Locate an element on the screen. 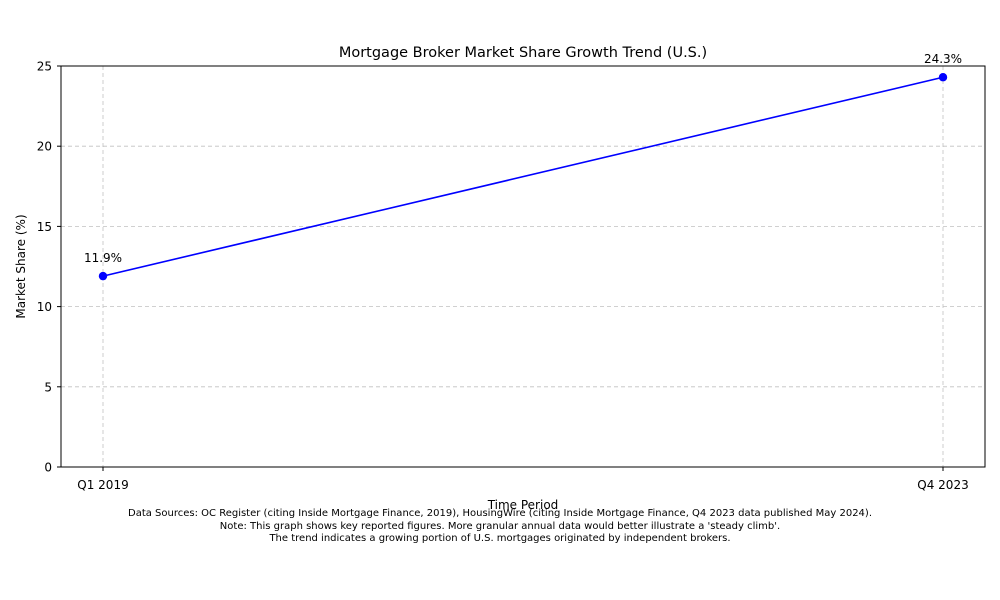  y-axis-label: Market Share (%) is located at coordinates (21, 266).